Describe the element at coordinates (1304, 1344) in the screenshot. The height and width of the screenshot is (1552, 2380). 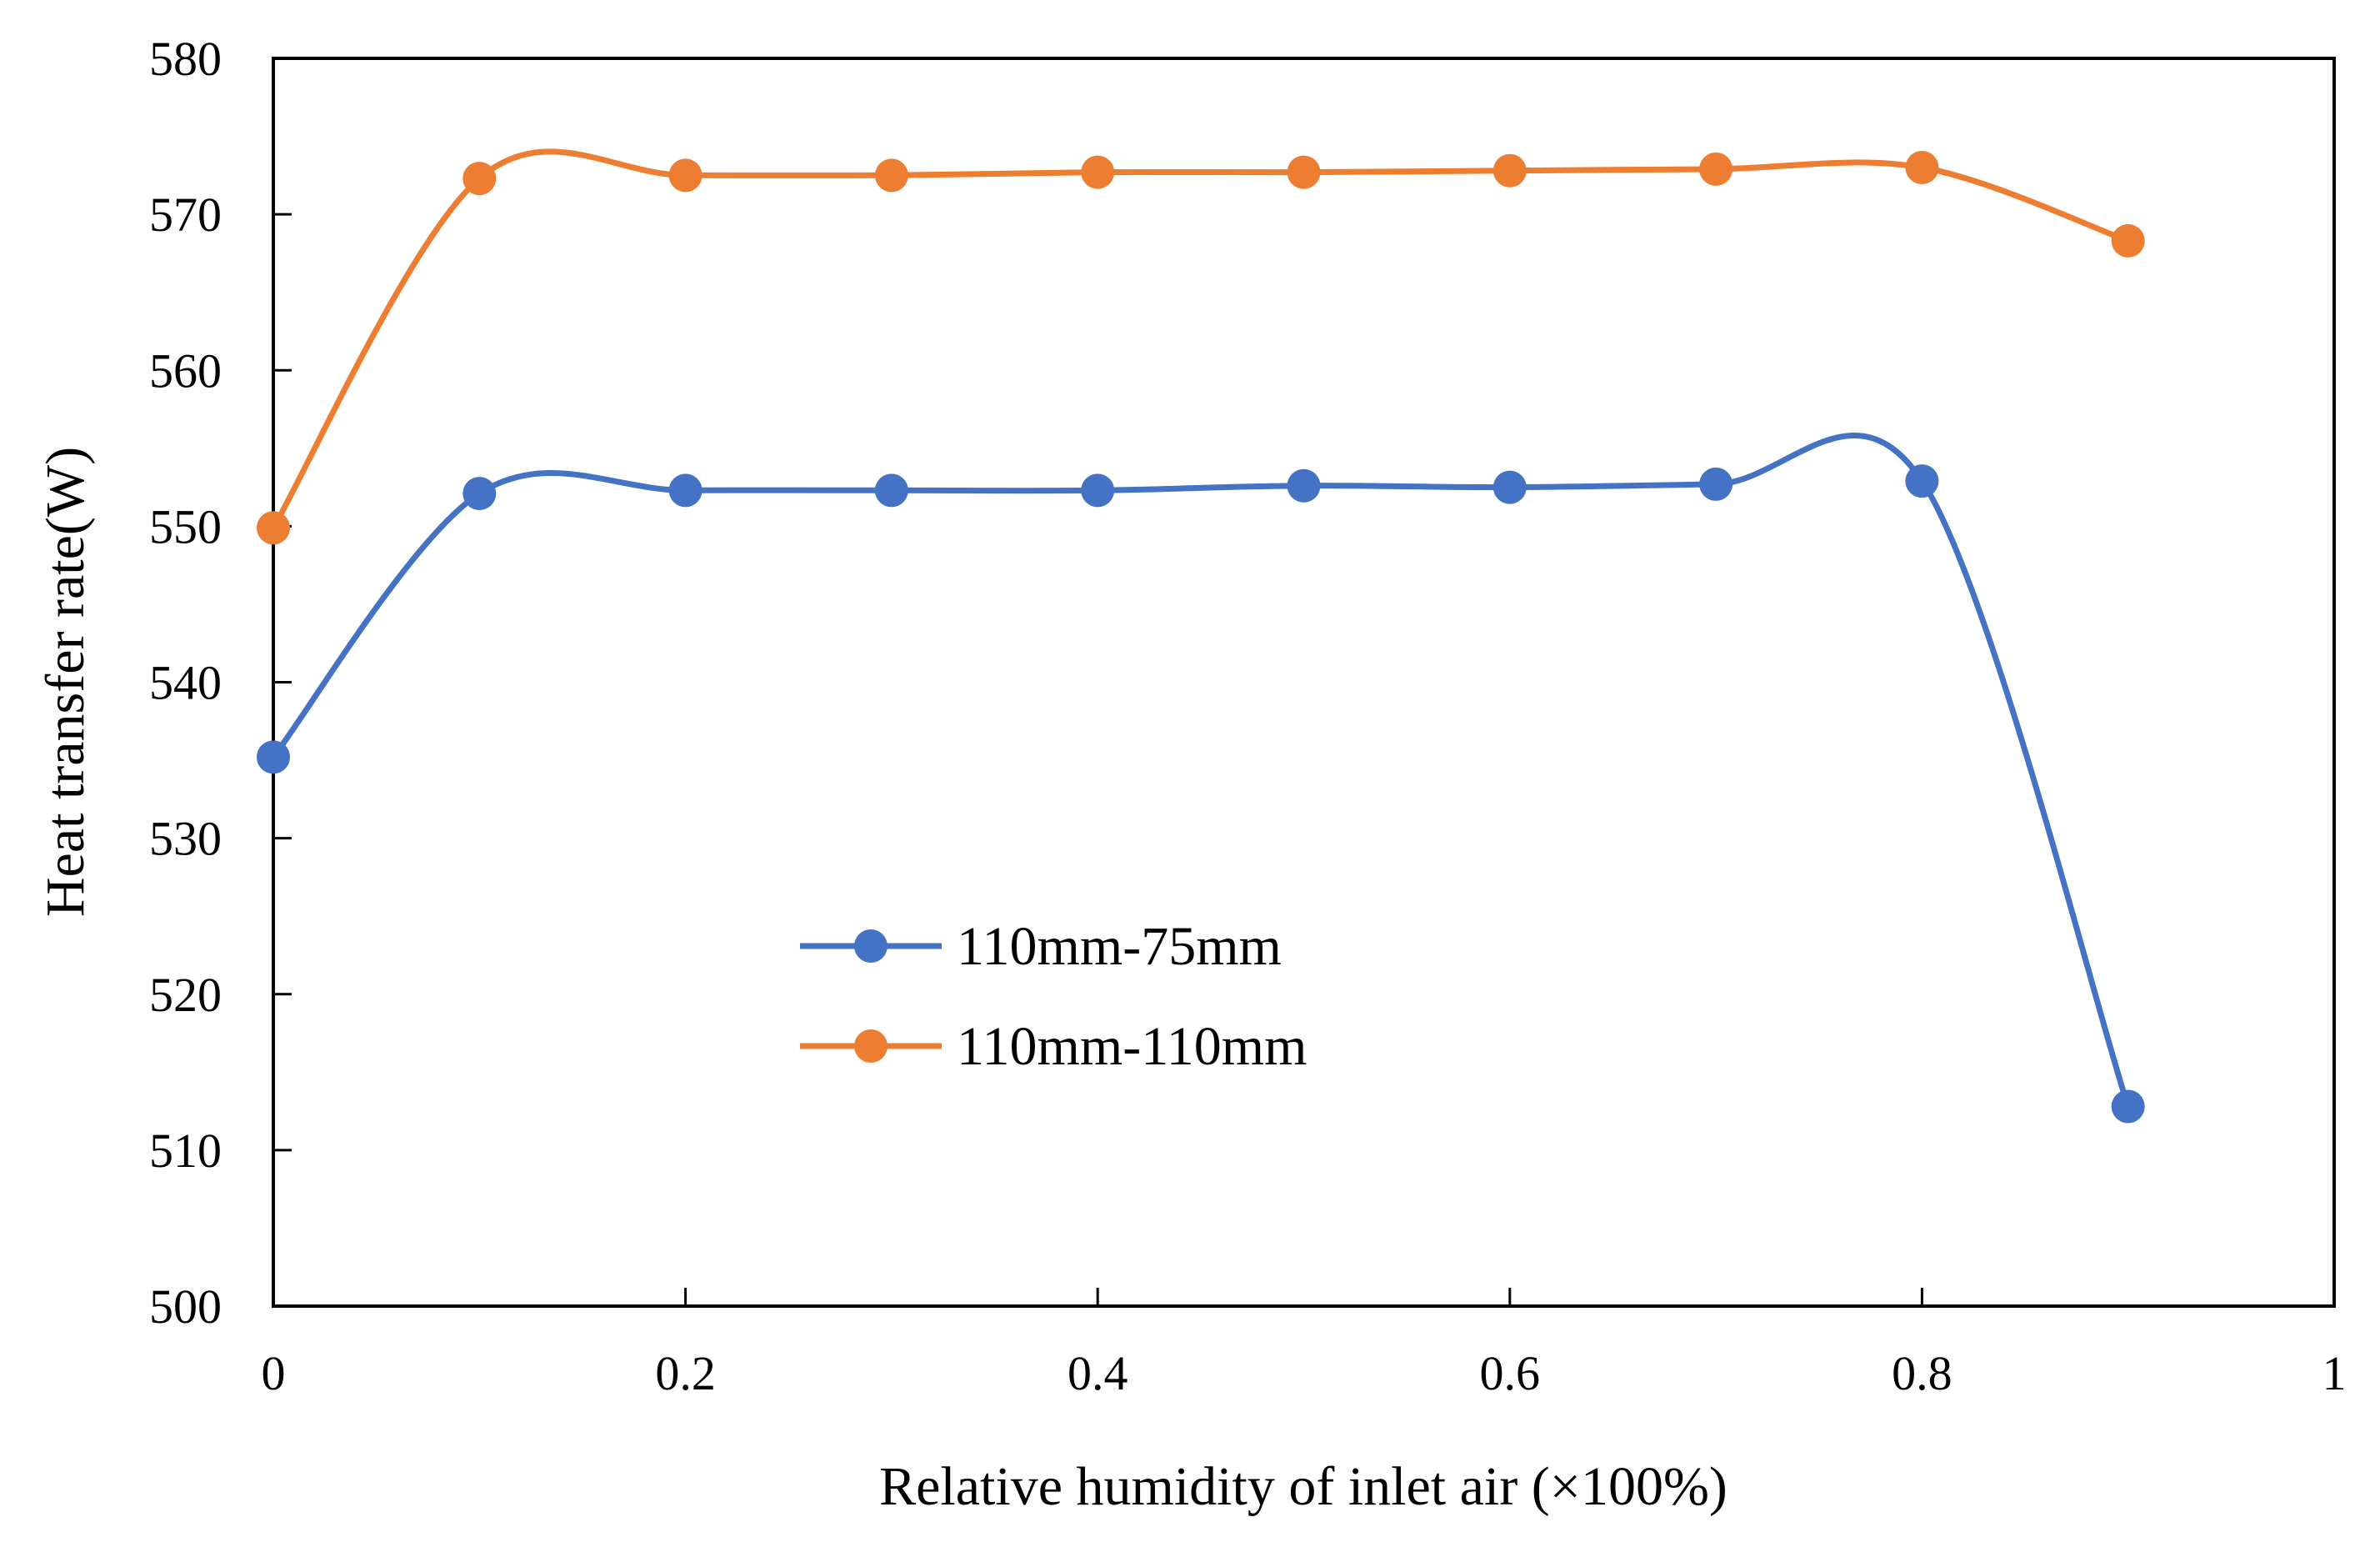
I see `x-axis-ticks: 0 0.2 0.4 0.6 0.8 1` at that location.